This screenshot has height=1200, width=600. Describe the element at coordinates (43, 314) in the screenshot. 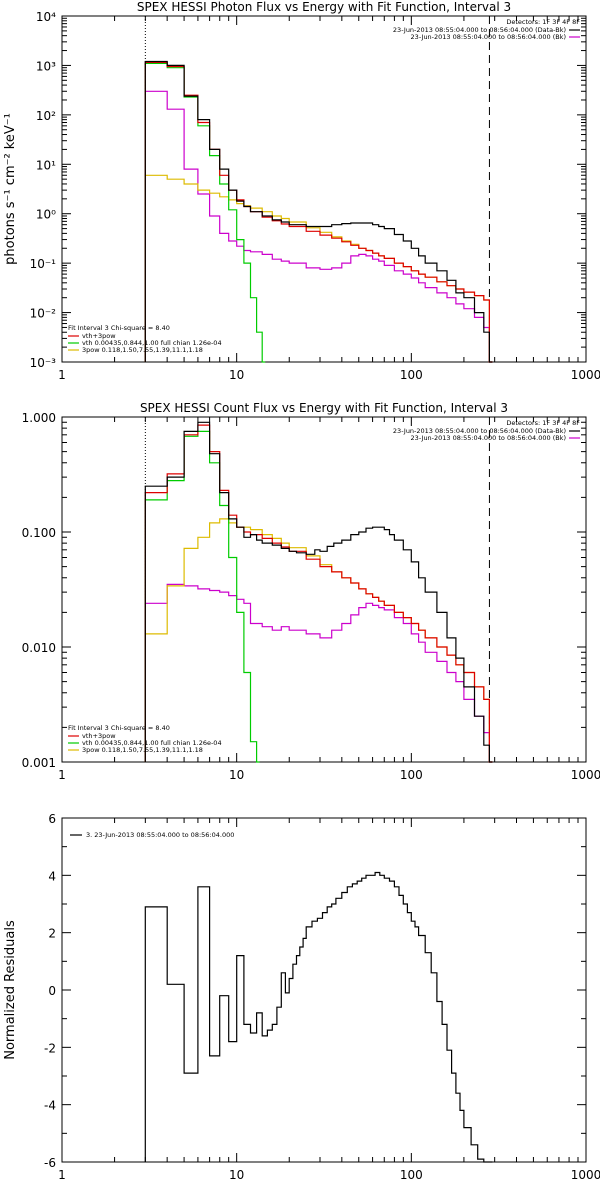

I see `y-tick-label: 10⁻²` at that location.